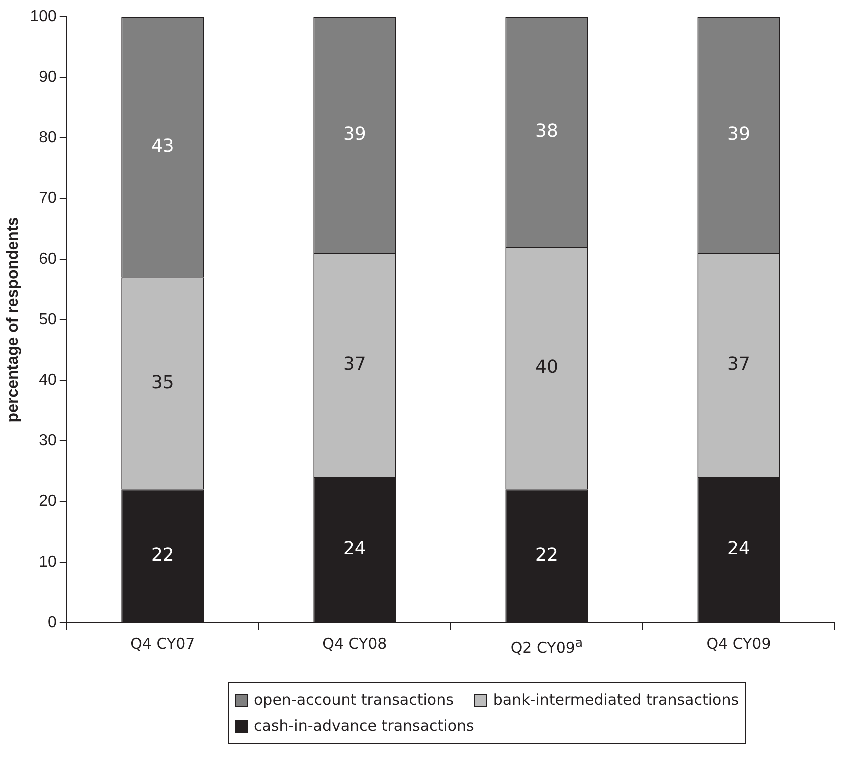 The height and width of the screenshot is (766, 855). What do you see at coordinates (13, 320) in the screenshot?
I see `y-axis-title: percentage of respondents` at bounding box center [13, 320].